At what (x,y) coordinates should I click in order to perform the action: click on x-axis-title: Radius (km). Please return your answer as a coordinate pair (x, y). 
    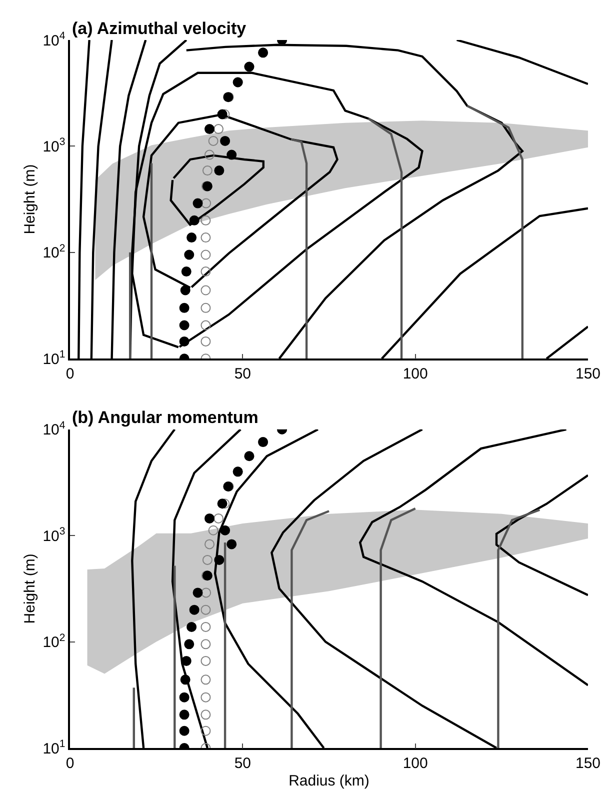
    Looking at the image, I should click on (329, 781).